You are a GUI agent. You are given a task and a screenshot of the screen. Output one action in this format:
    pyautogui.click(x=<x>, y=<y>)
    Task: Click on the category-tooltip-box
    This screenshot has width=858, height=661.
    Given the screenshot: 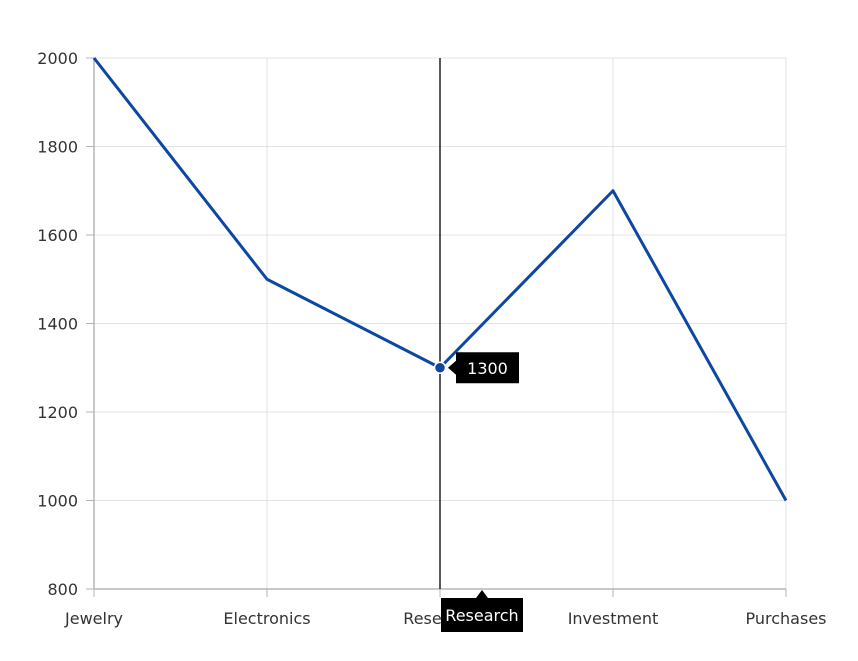 What is the action you would take?
    pyautogui.click(x=482, y=615)
    